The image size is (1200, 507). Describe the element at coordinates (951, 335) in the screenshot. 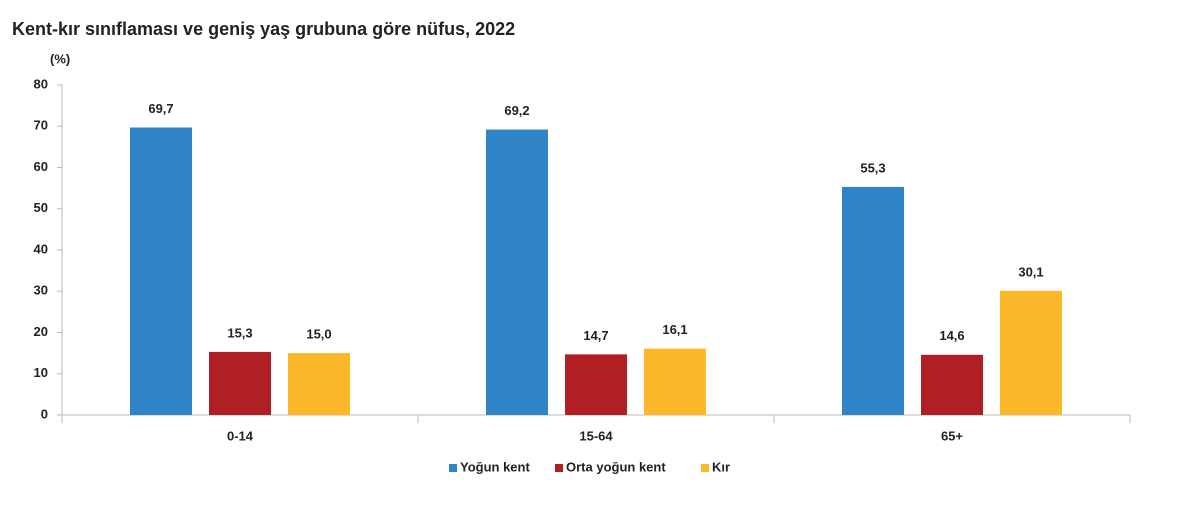

I see `value-label: 14,6` at that location.